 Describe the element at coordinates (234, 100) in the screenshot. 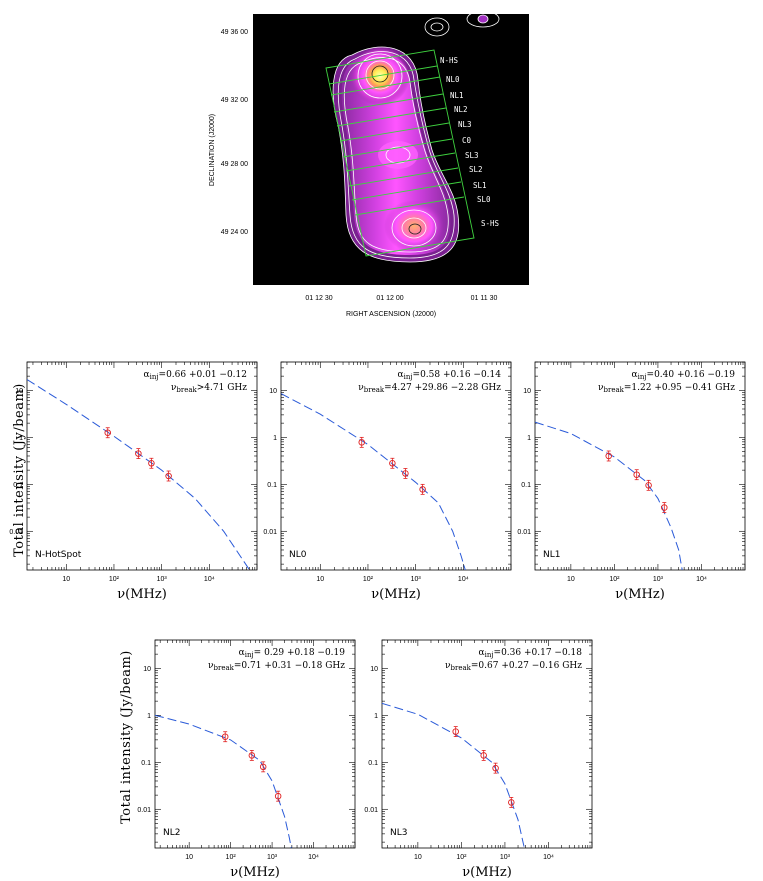

I see `map-dec-tick-label: 49 32 00` at that location.